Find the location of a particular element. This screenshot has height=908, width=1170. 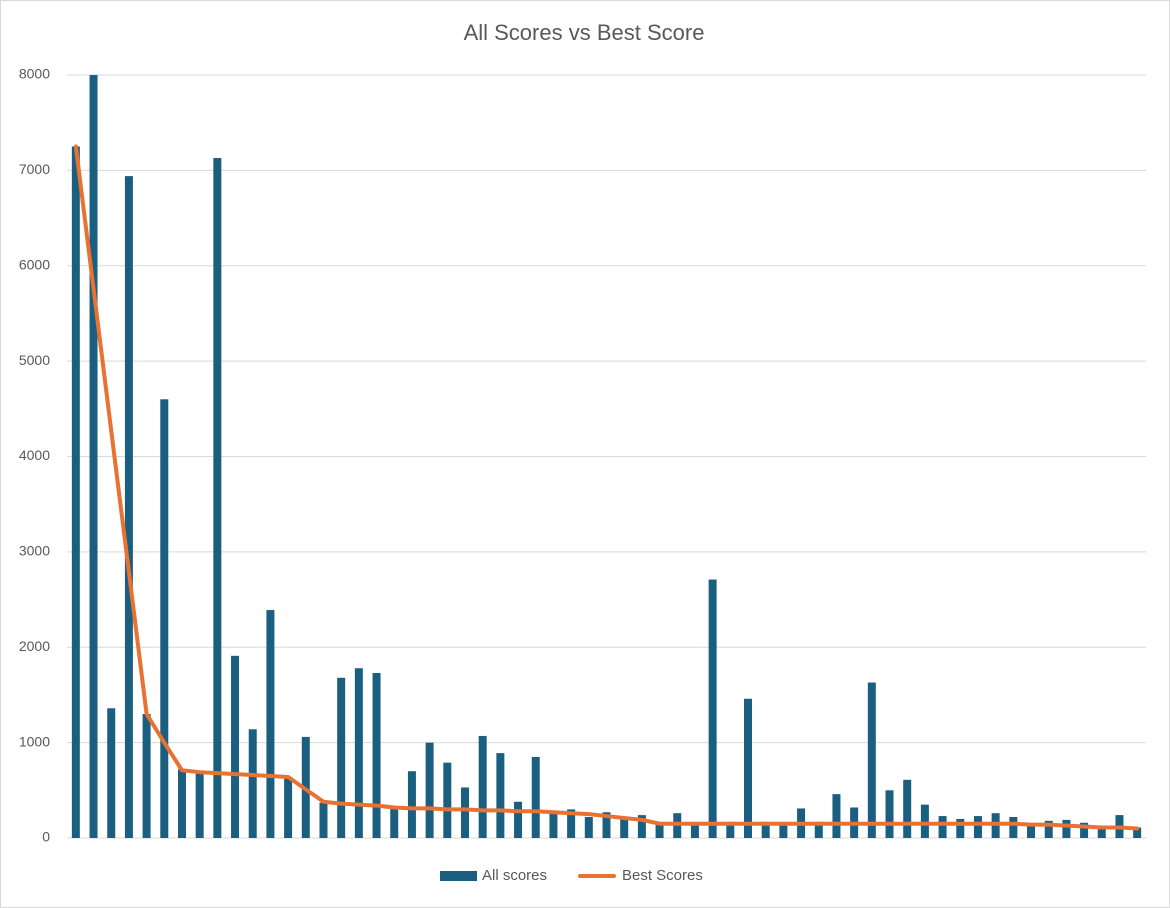

legend-label: All scores is located at coordinates (514, 875).